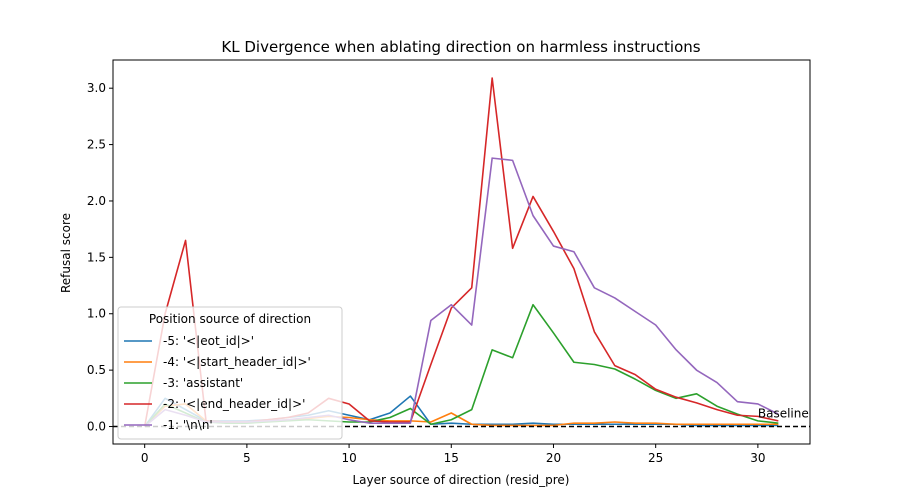  What do you see at coordinates (460, 480) in the screenshot?
I see `x-axis-label: Layer source of direction (resid_pre)` at bounding box center [460, 480].